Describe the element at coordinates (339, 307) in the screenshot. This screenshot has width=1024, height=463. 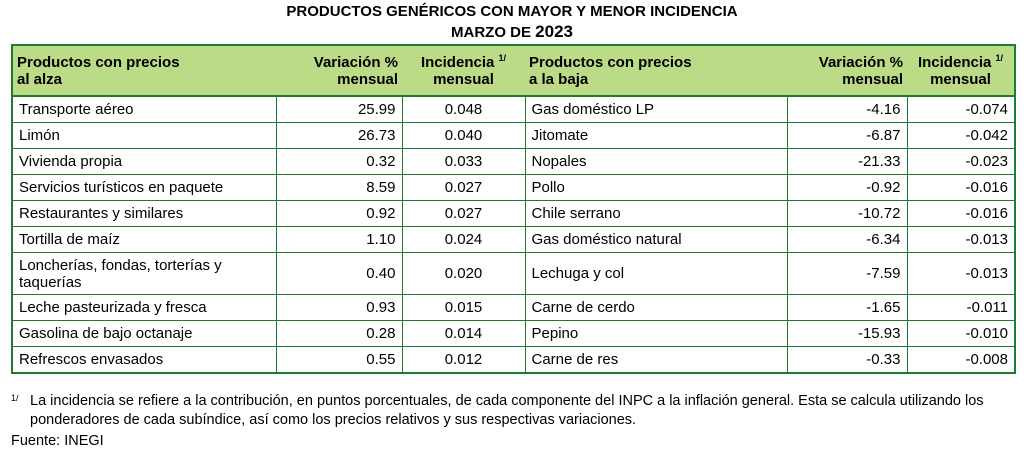
I see `rising-variation: 0.93` at that location.